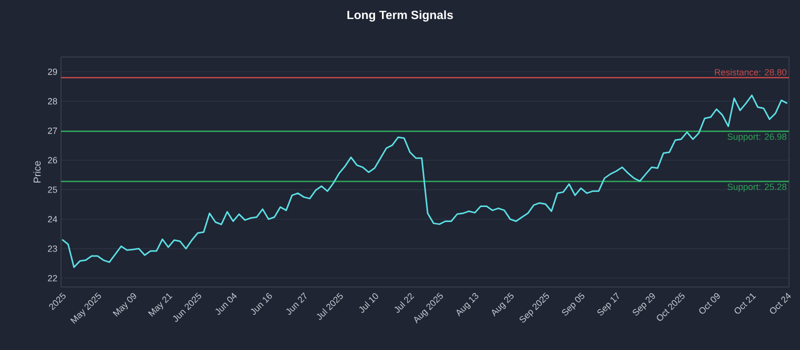  Describe the element at coordinates (37, 172) in the screenshot. I see `y-axis-title: Price` at that location.